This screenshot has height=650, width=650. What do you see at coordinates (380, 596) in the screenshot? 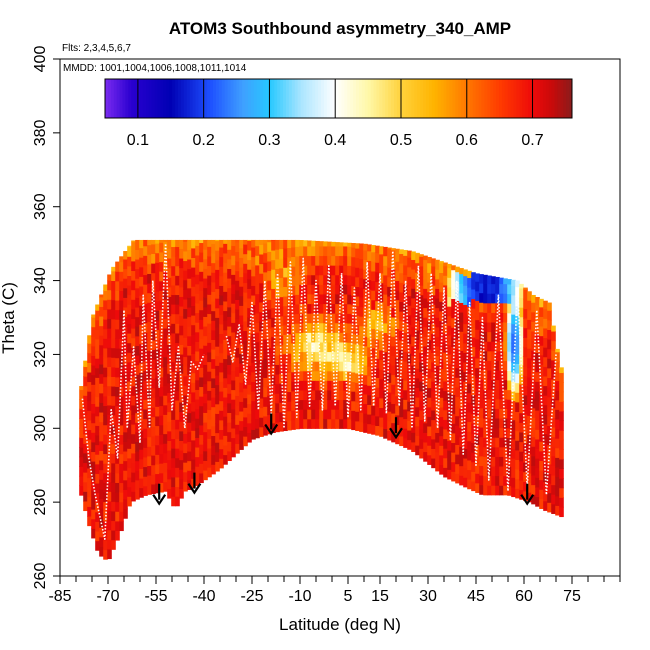
I see `x-tick-label: 15` at bounding box center [380, 596].